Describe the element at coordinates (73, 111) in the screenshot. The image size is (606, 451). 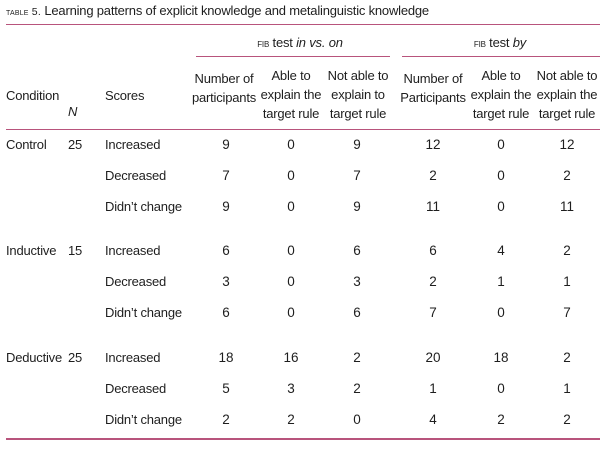
I see `header-n: N` at that location.